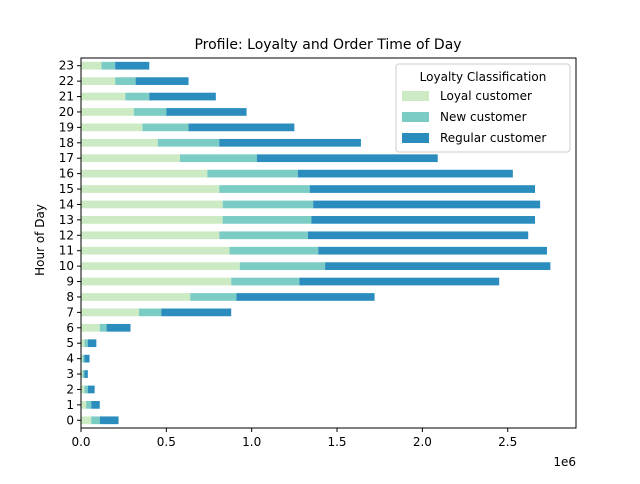 The width and height of the screenshot is (640, 484). What do you see at coordinates (564, 462) in the screenshot?
I see `x-axis-offset-label: 1e6` at bounding box center [564, 462].